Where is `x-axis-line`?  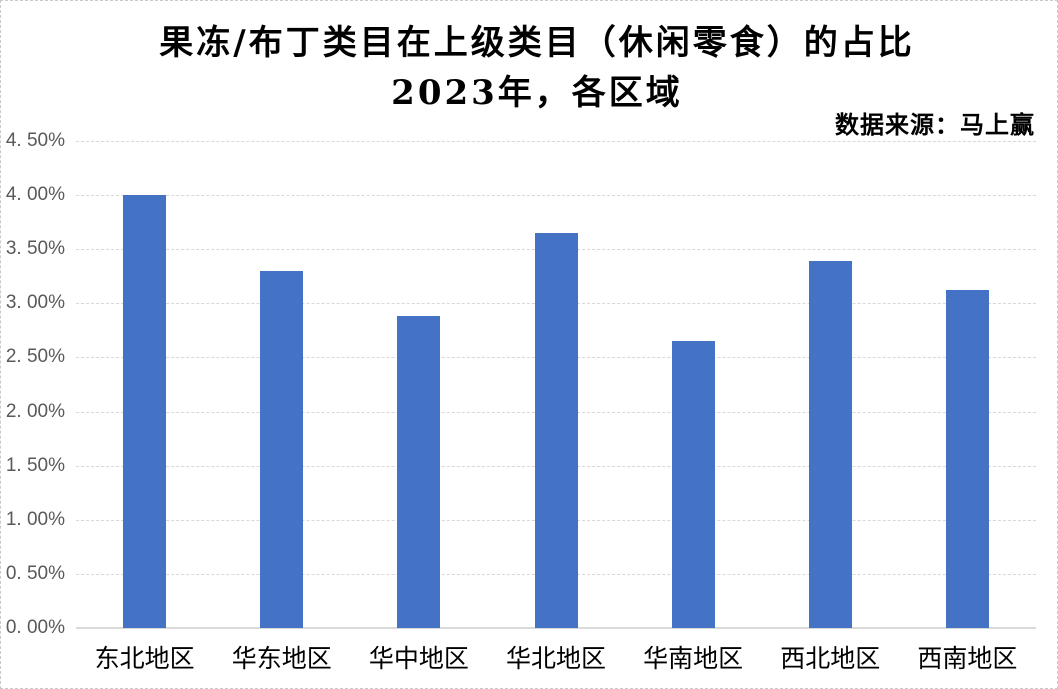 x-axis-line is located at coordinates (556, 628).